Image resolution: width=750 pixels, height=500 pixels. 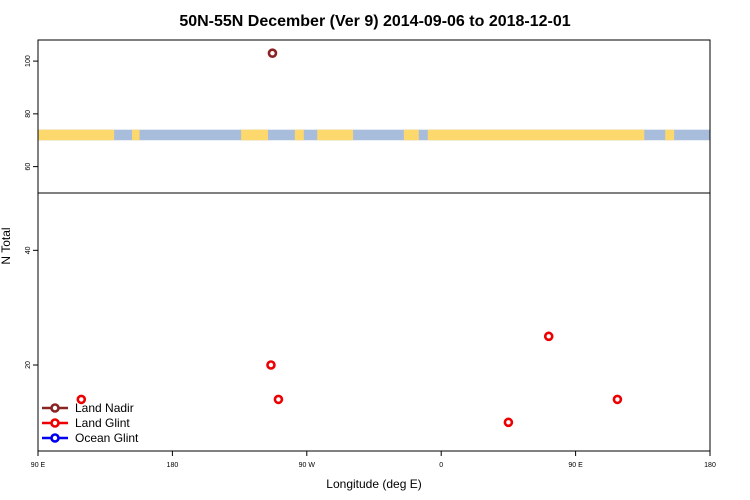 What do you see at coordinates (104, 408) in the screenshot?
I see `legend-label: Land Nadir` at bounding box center [104, 408].